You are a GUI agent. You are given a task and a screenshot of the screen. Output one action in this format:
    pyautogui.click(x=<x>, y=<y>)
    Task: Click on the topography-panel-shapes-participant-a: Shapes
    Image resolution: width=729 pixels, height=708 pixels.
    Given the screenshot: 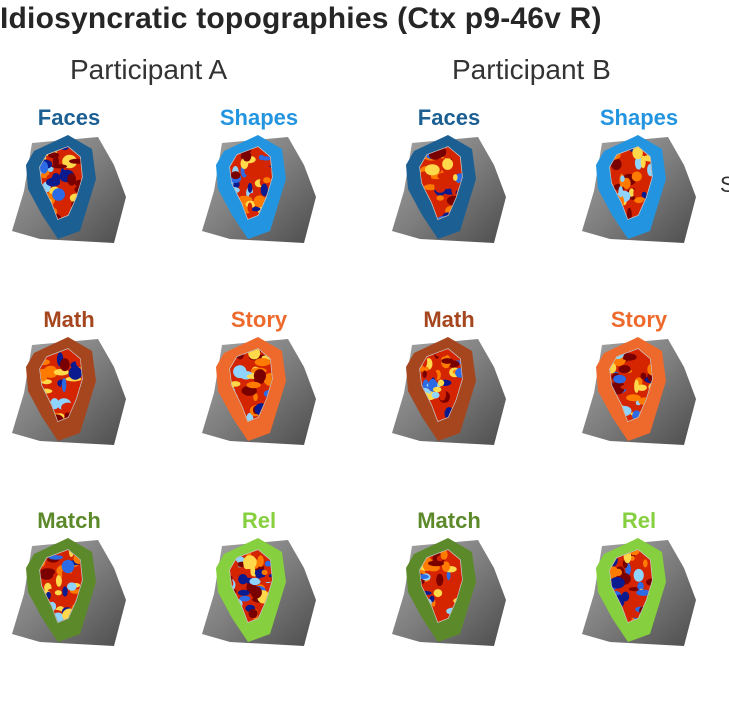 What is the action you would take?
    pyautogui.click(x=259, y=205)
    